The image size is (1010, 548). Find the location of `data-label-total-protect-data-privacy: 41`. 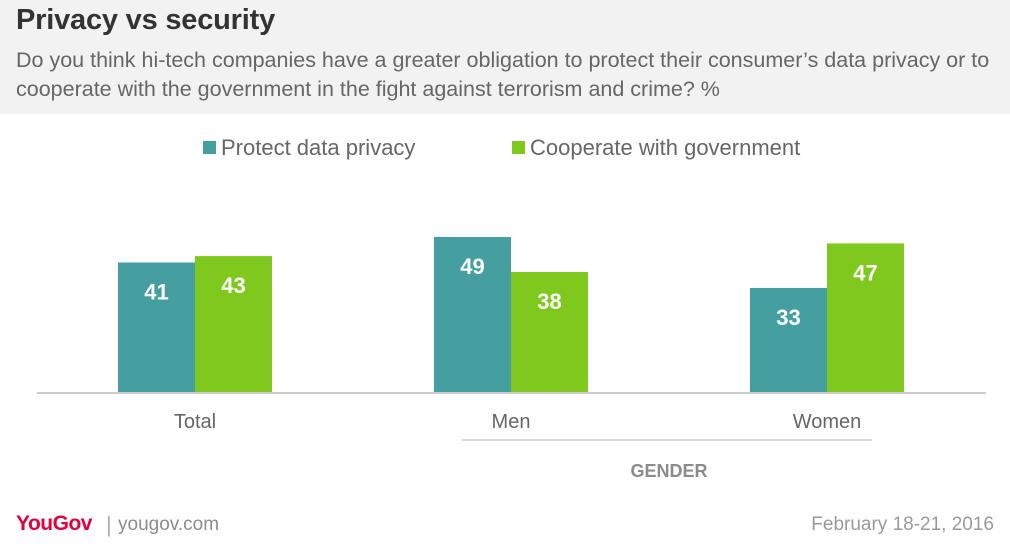

data-label-total-protect-data-privacy: 41 is located at coordinates (156, 291).